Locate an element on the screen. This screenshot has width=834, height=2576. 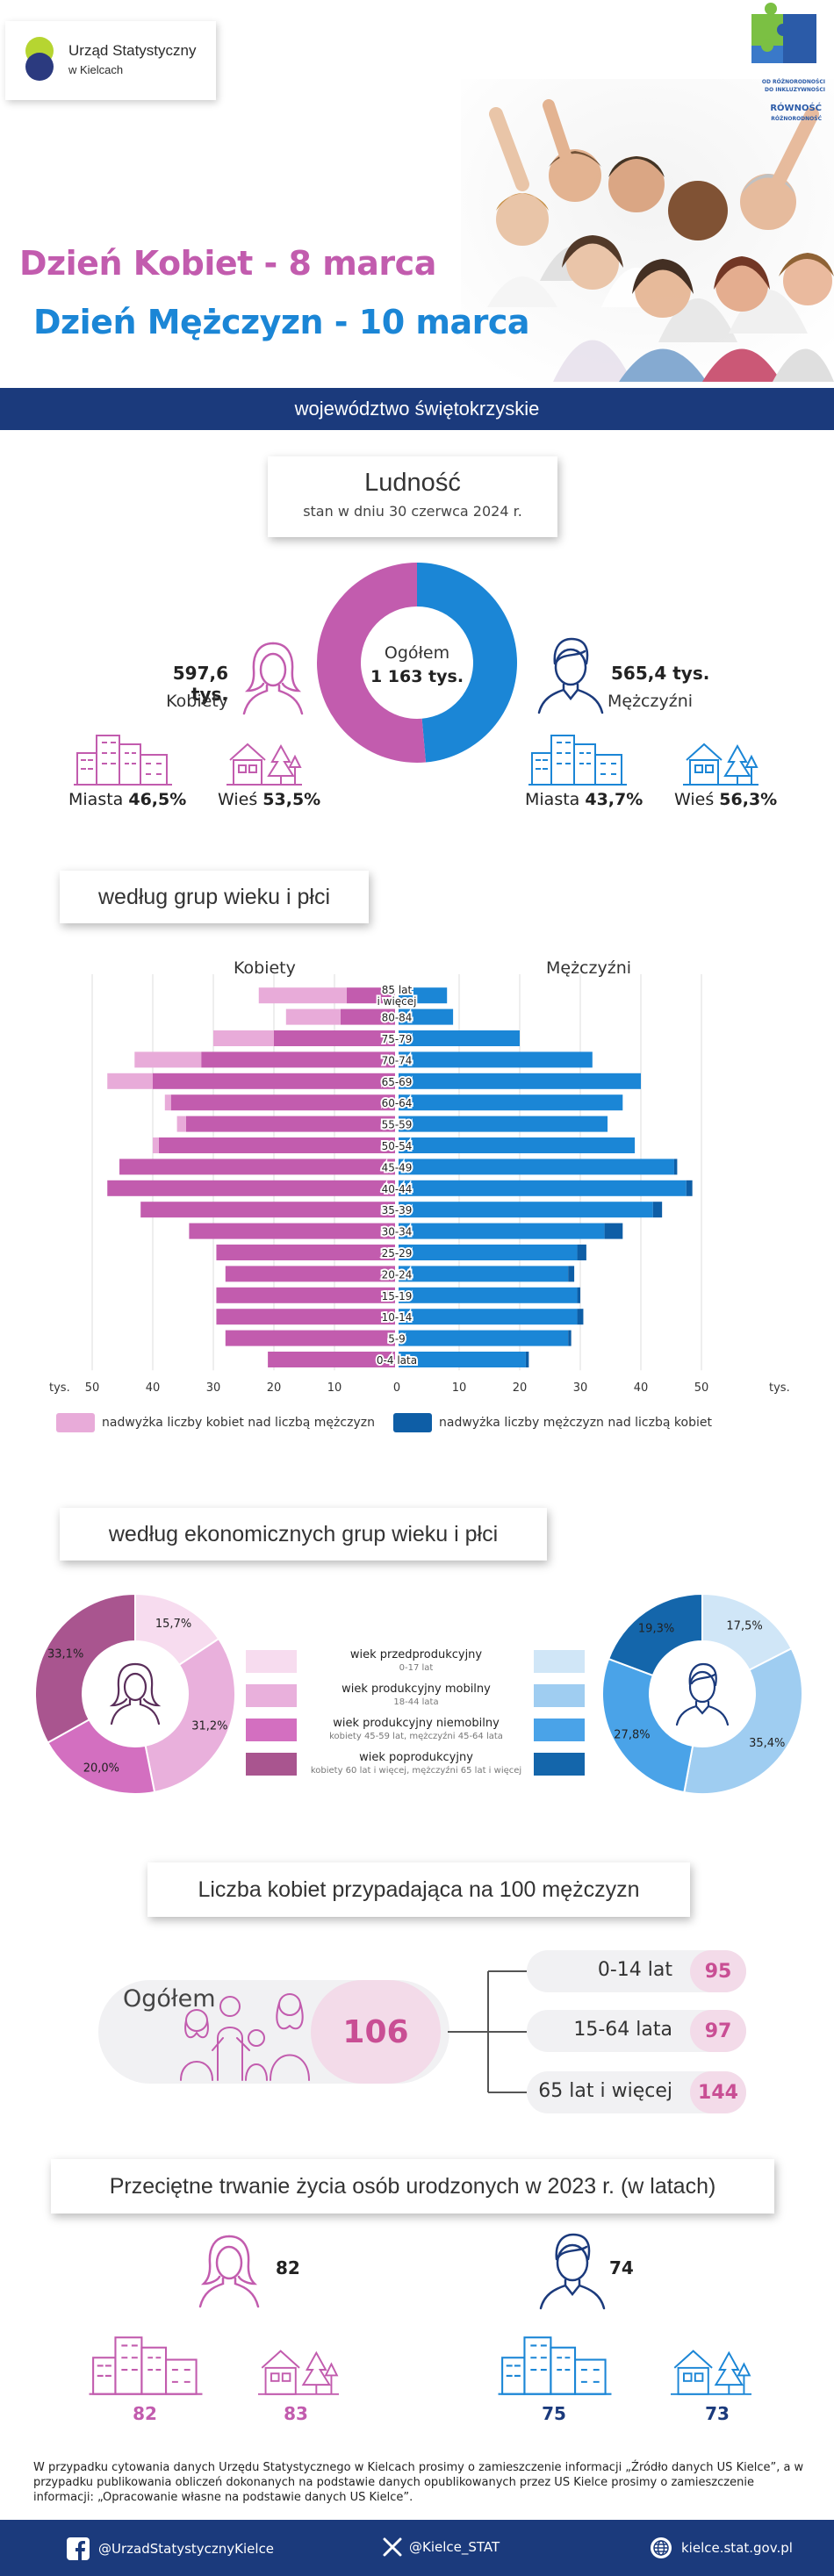
men-village-value: 56,3% is located at coordinates (748, 800).